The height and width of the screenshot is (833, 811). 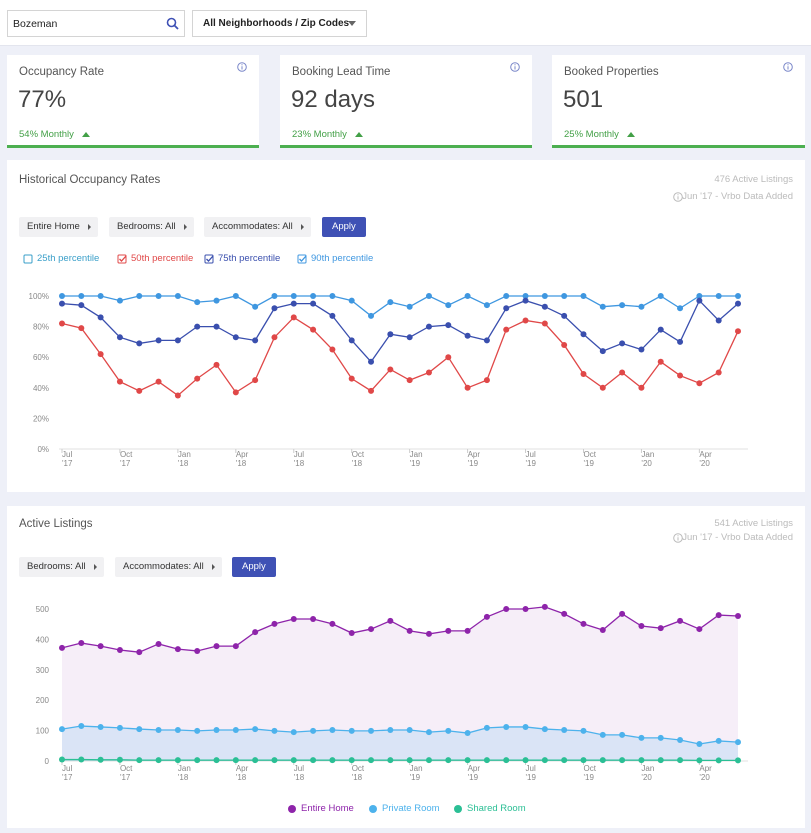 I want to click on legend-item: Shared Room, so click(x=489, y=808).